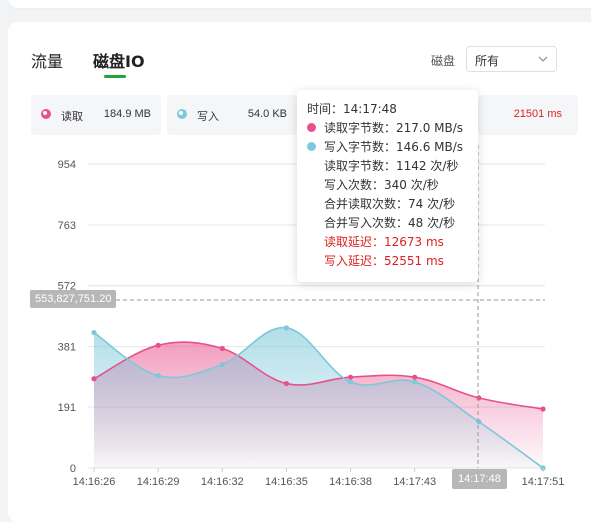 The width and height of the screenshot is (591, 522). I want to click on tooltip-merge-read: 合并读取次数：74 次/秒, so click(390, 204).